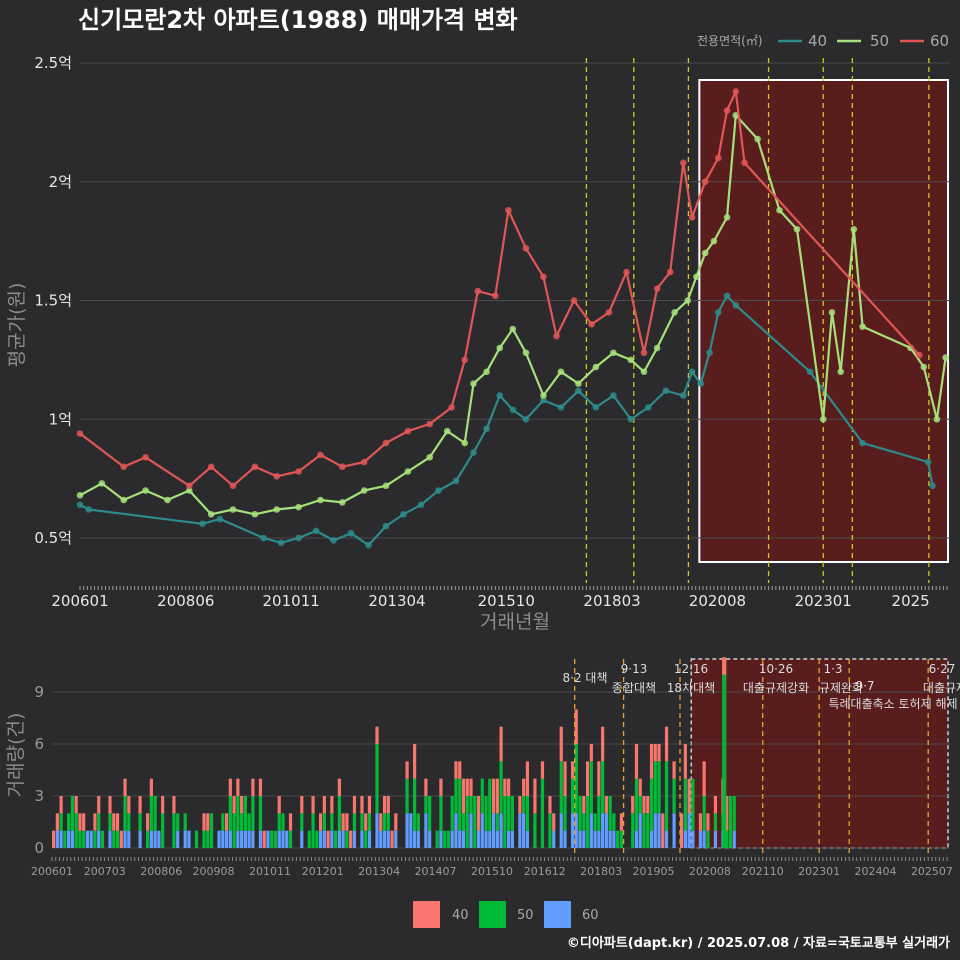 The width and height of the screenshot is (960, 960). Describe the element at coordinates (585, 677) in the screenshot. I see `event-label-1: 8·2 대책` at that location.